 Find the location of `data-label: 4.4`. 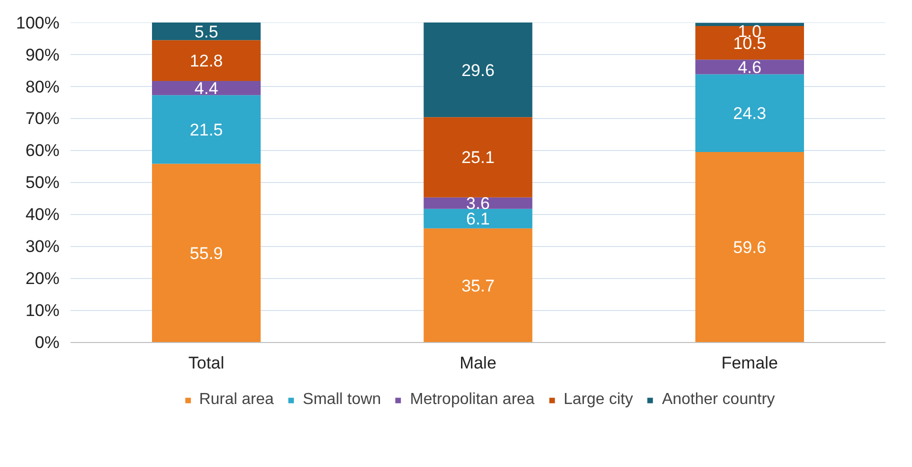

data-label: 4.4 is located at coordinates (206, 88).